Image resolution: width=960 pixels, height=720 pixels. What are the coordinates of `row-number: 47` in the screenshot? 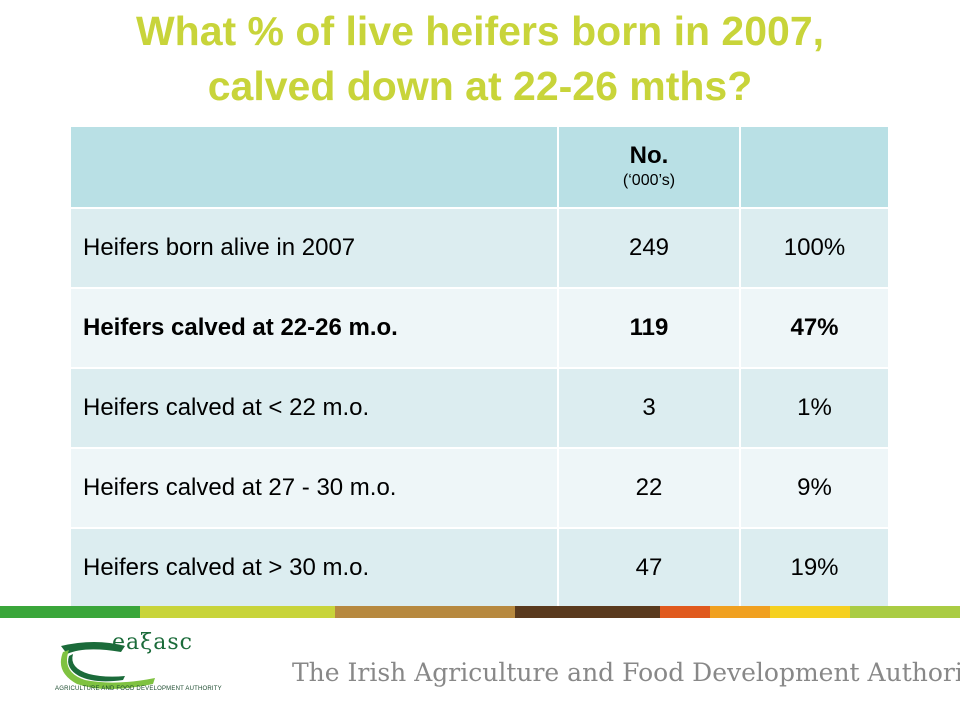 It's located at (648, 569).